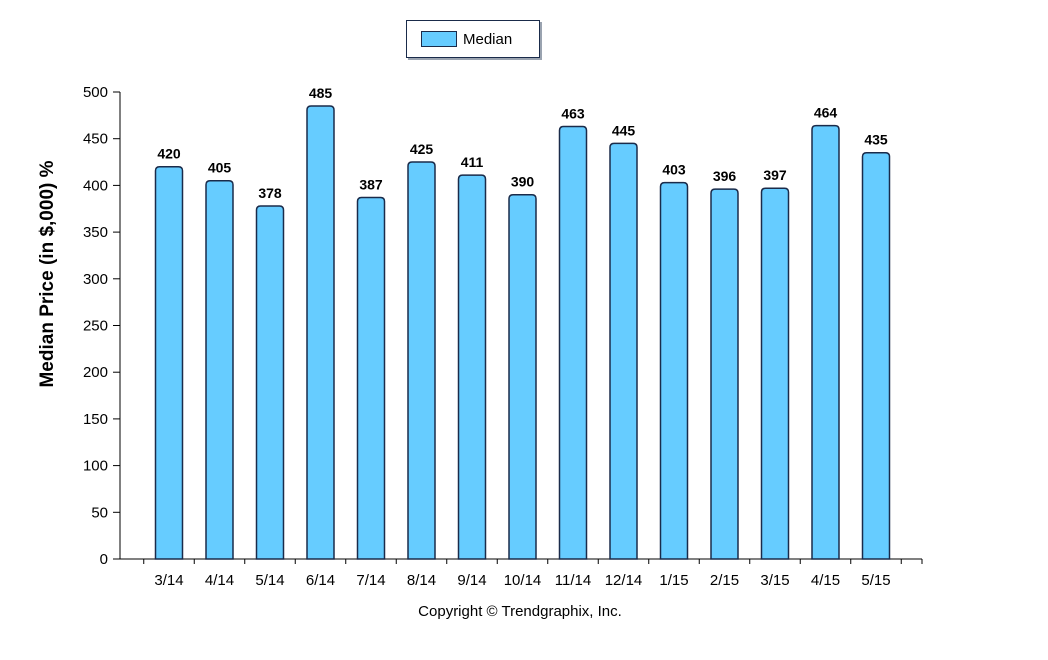 Image resolution: width=1048 pixels, height=660 pixels. I want to click on x-tick-label: 3/14, so click(168, 580).